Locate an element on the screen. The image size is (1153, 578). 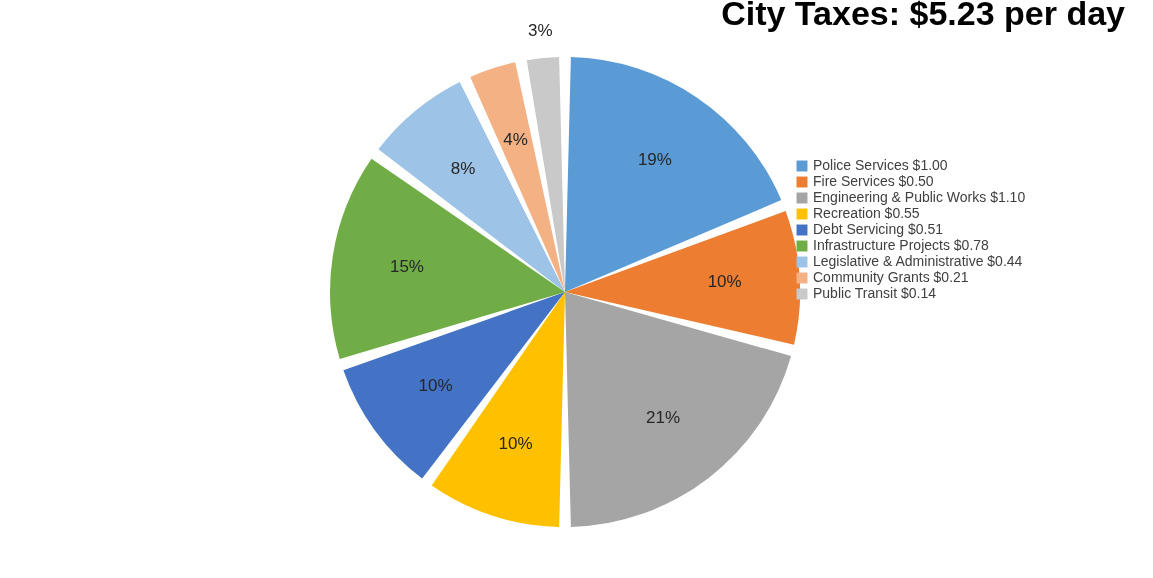
legend-label: Legislative & Administrative $0.44 is located at coordinates (918, 261).